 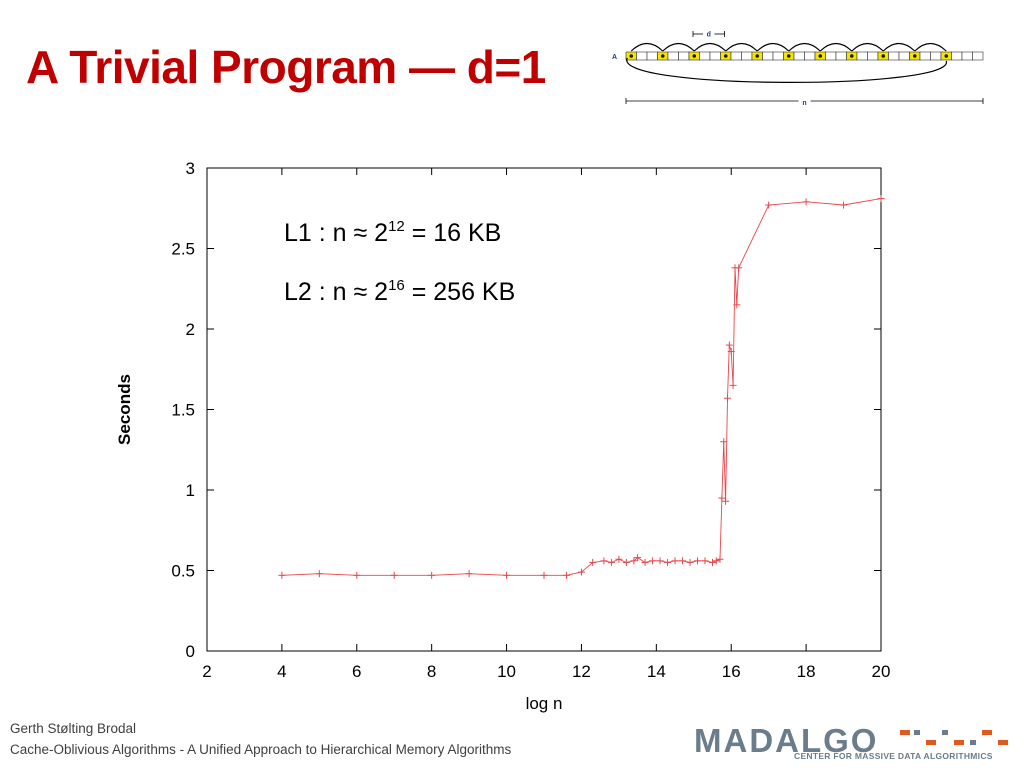 What do you see at coordinates (581, 671) in the screenshot?
I see `x-tick-label: 12` at bounding box center [581, 671].